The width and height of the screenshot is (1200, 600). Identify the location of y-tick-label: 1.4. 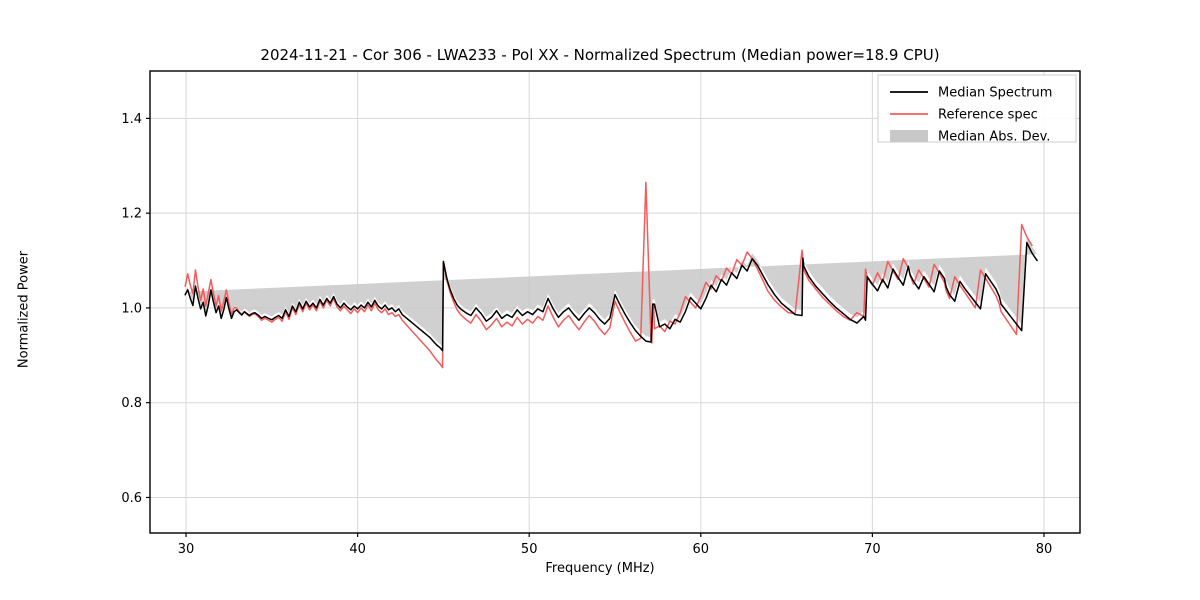
(131, 119).